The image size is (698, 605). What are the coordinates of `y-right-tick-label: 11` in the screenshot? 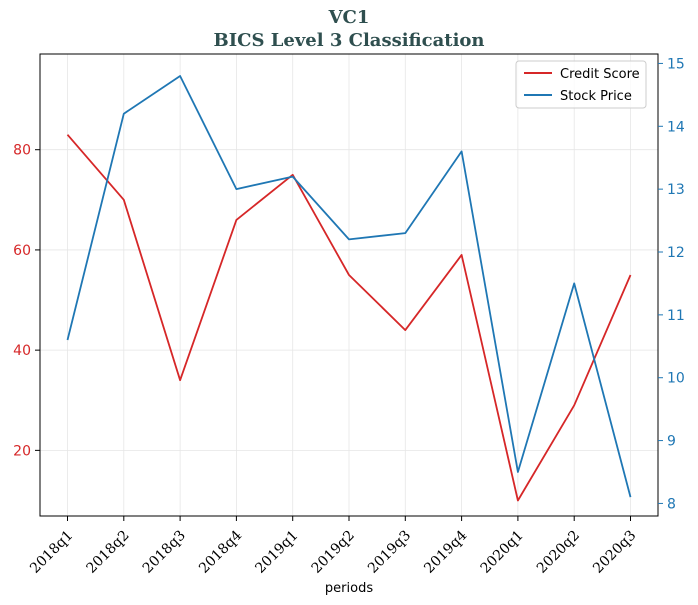 It's located at (676, 316).